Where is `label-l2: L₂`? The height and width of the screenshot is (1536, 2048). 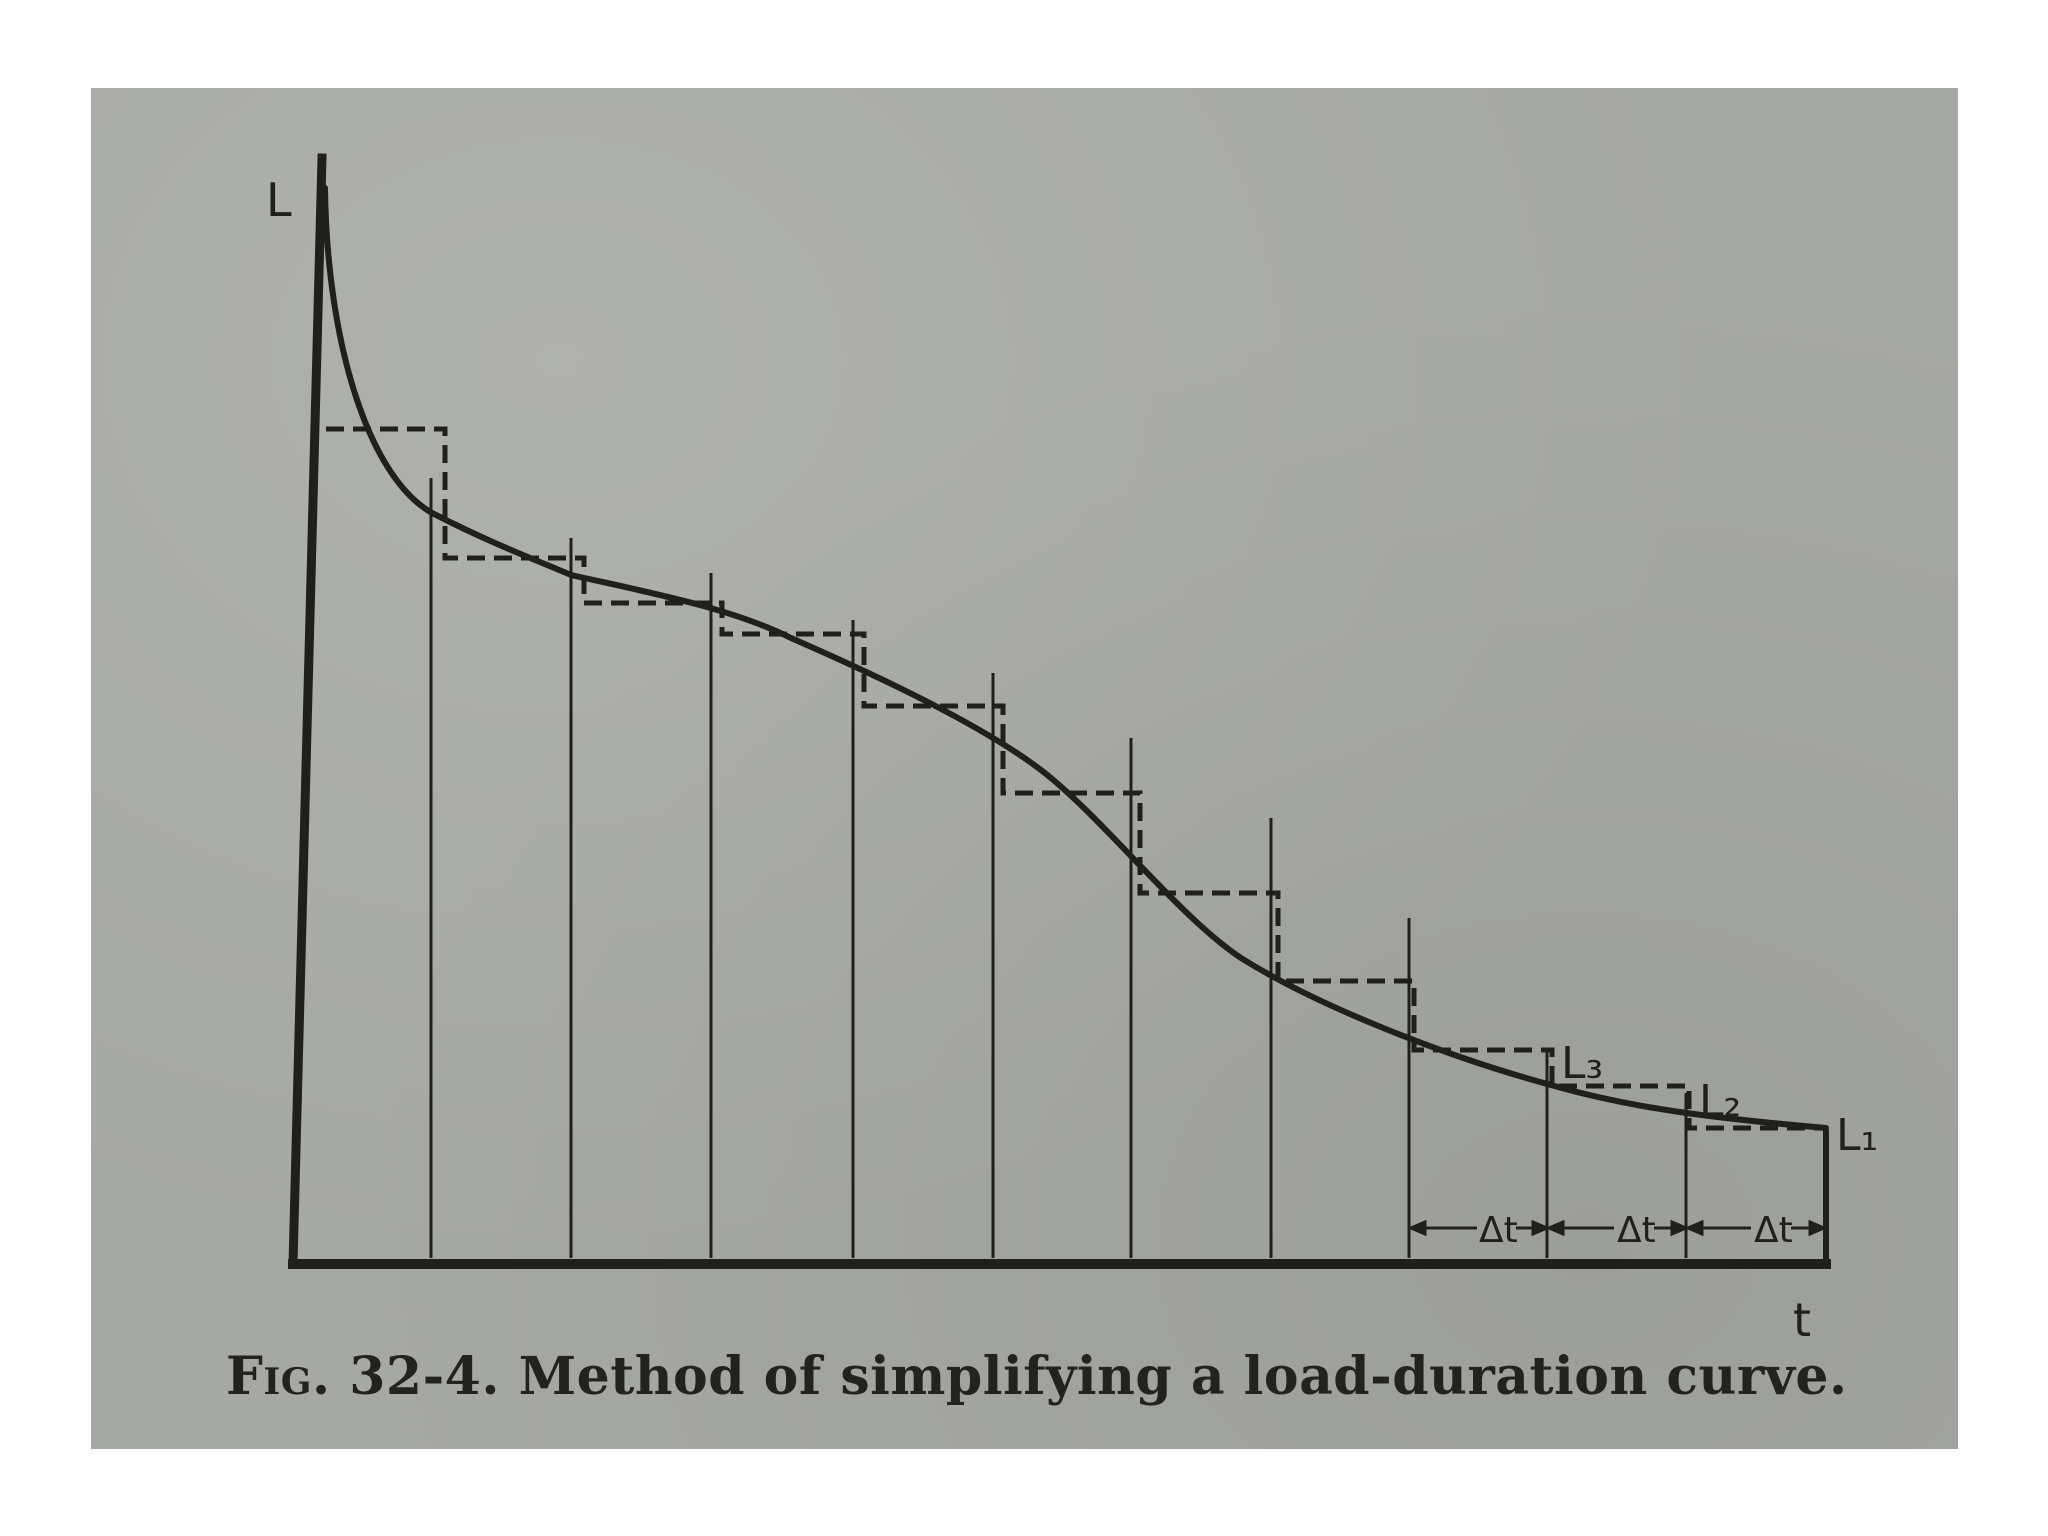 label-l2: L₂ is located at coordinates (1720, 1101).